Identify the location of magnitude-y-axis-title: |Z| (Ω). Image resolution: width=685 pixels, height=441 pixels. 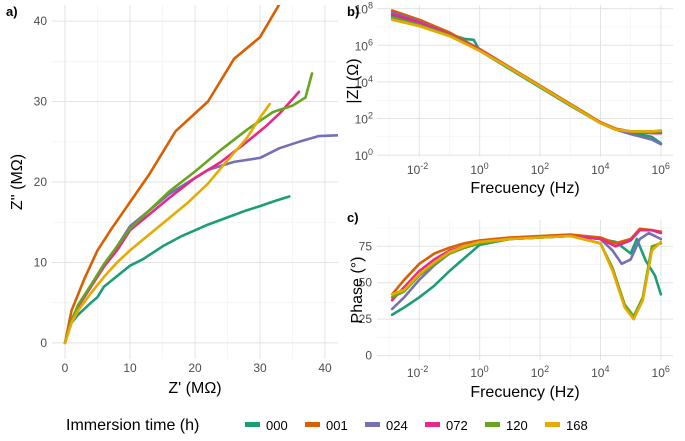
(353, 80).